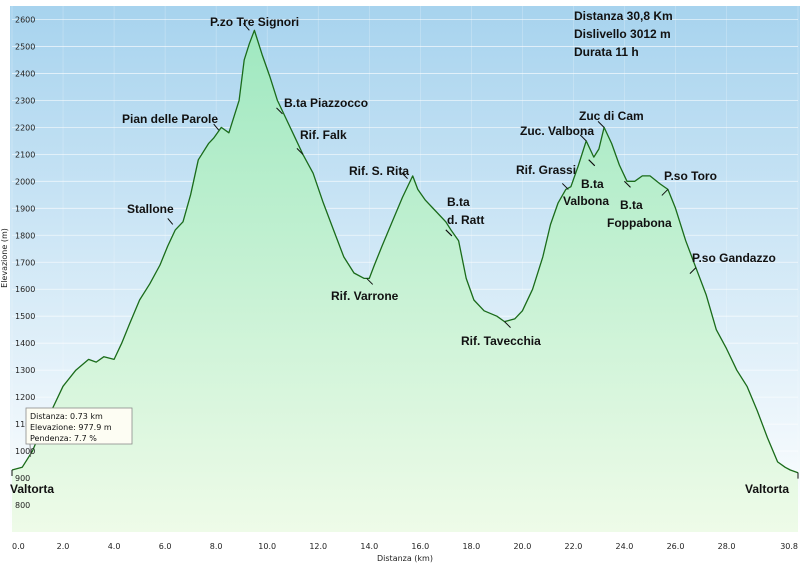 This screenshot has height=564, width=800. What do you see at coordinates (586, 201) in the screenshot?
I see `waypoint-label: Valbona` at bounding box center [586, 201].